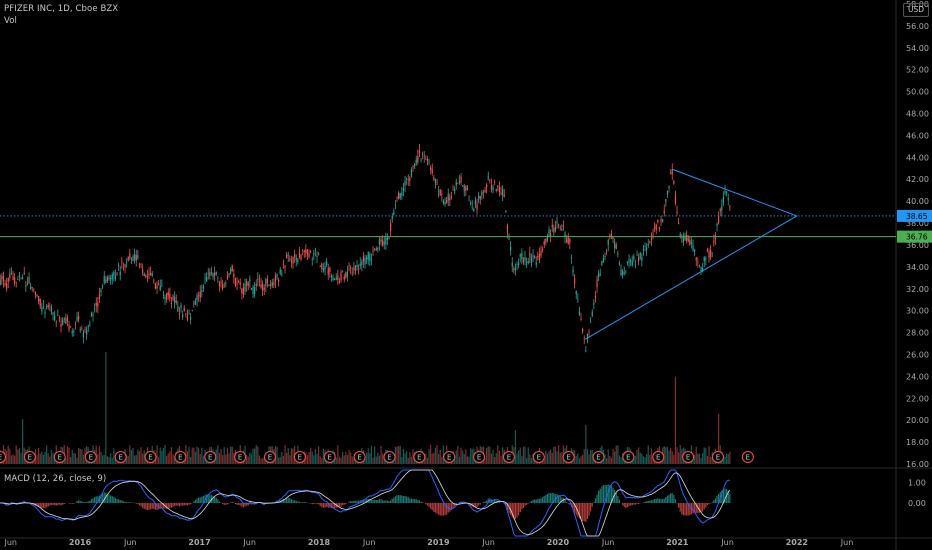 The width and height of the screenshot is (932, 550). I want to click on triangle-lower-line, so click(691, 277).